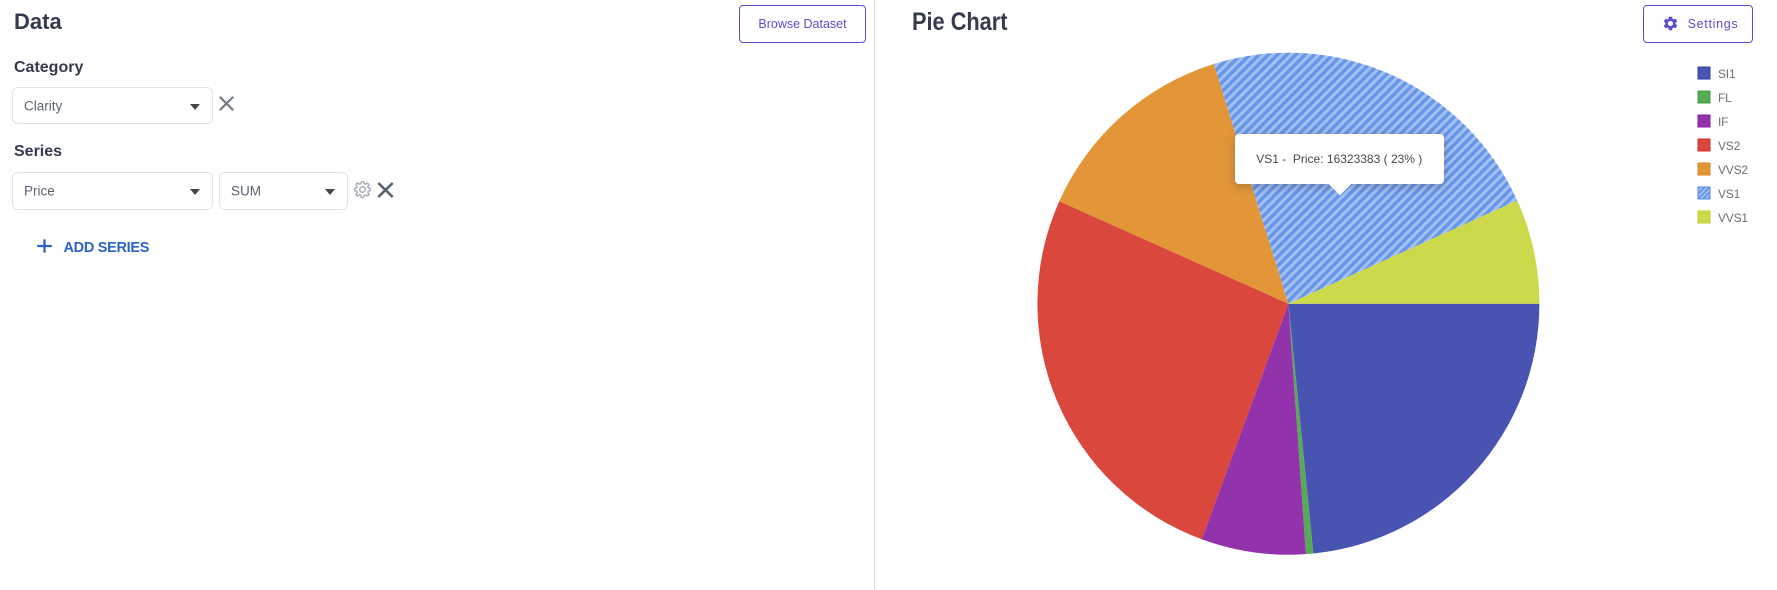  I want to click on svg-text: VS1, so click(1729, 194).